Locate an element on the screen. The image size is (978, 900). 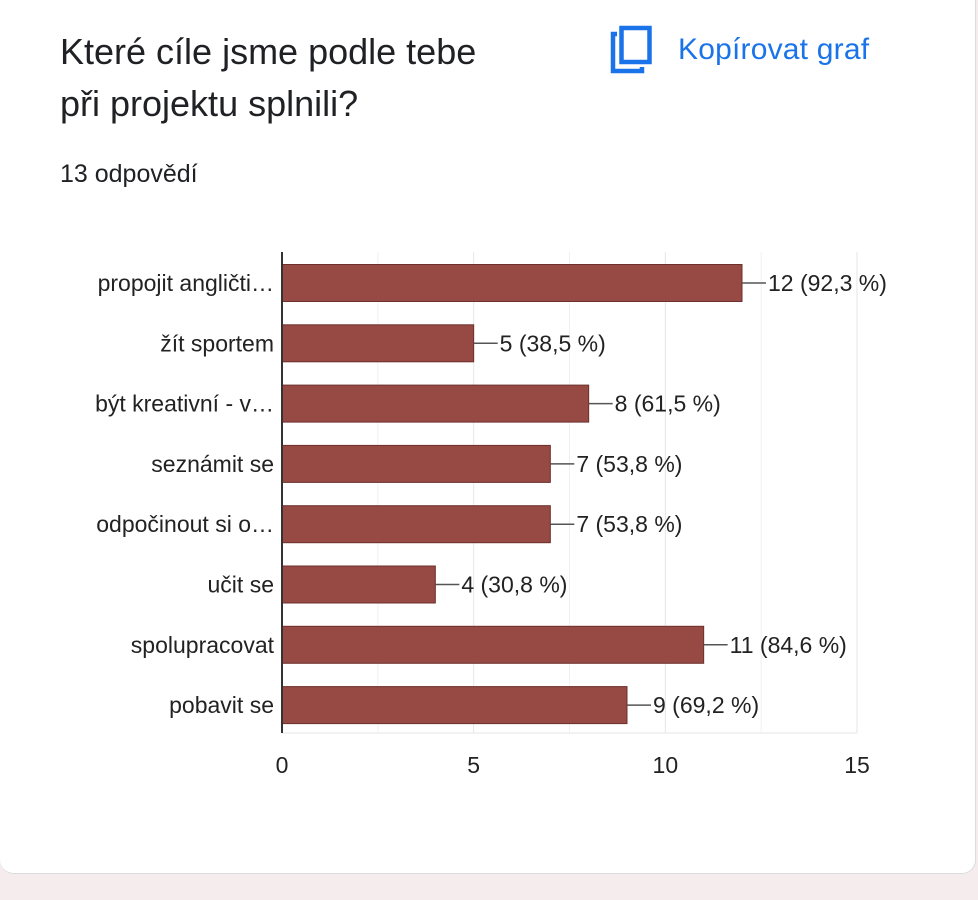
copy-chart-label: Kopírovat graf is located at coordinates (774, 49).